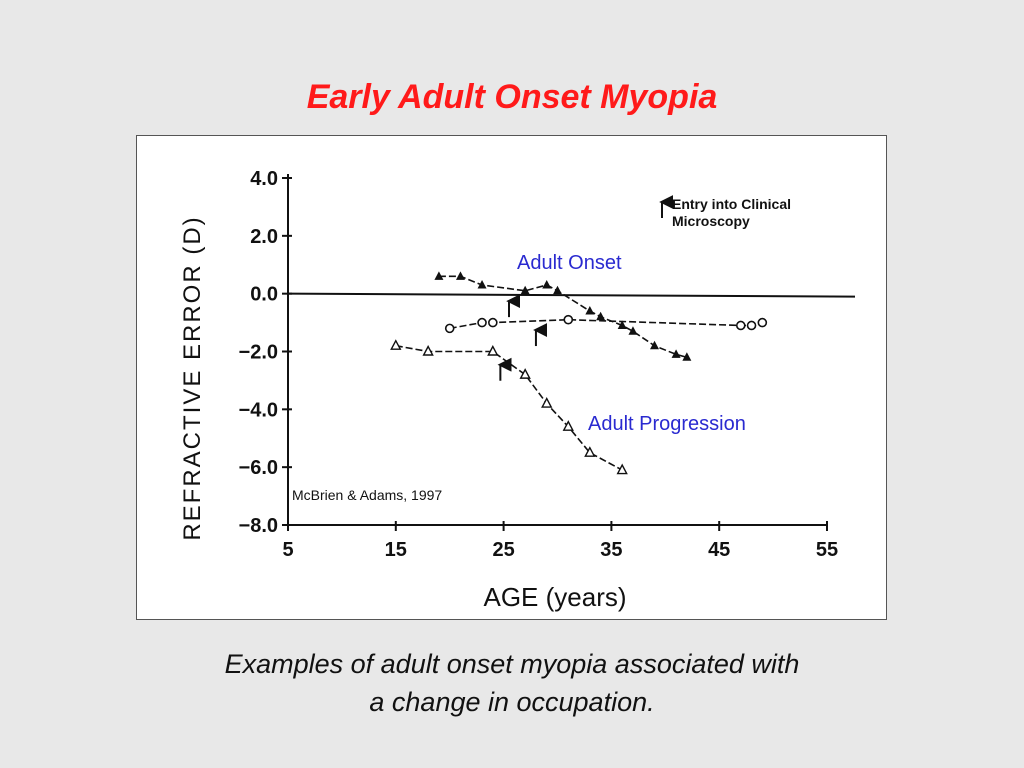 The height and width of the screenshot is (768, 1024). I want to click on legend-text-line-2: Microscopy, so click(711, 221).